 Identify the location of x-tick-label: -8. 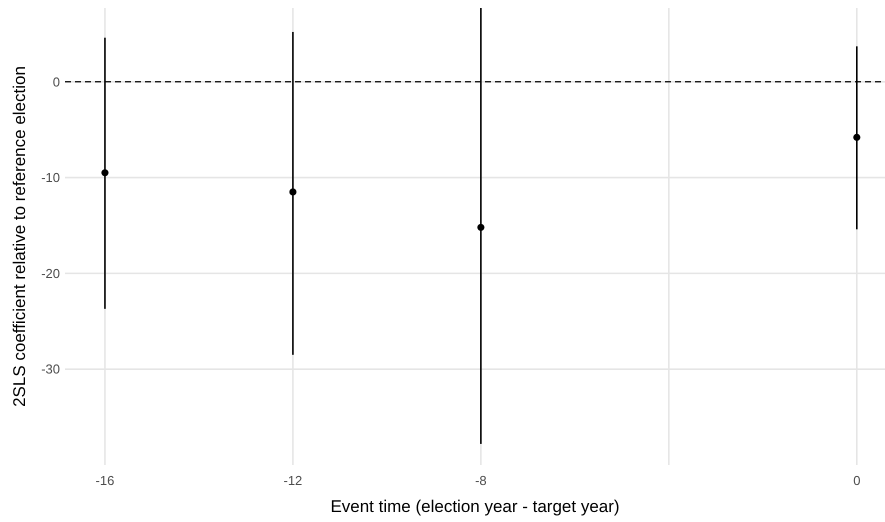
(481, 480).